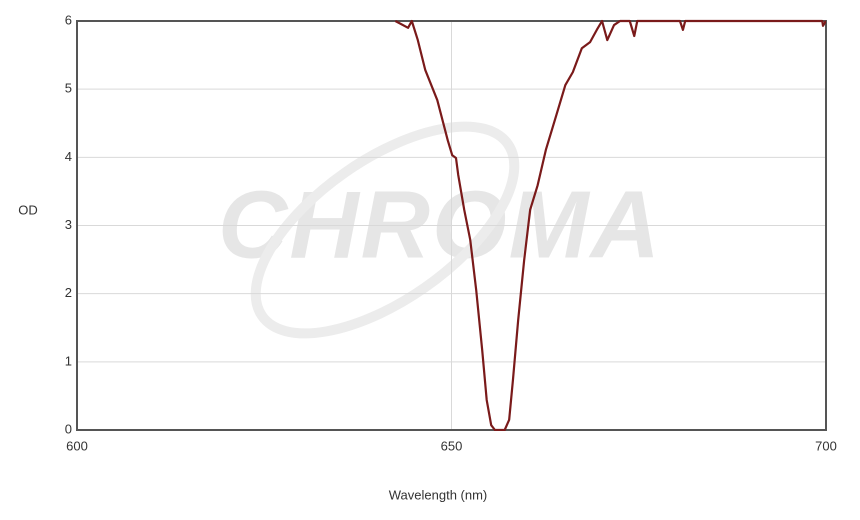 The height and width of the screenshot is (520, 860). Describe the element at coordinates (68, 88) in the screenshot. I see `y-tick-label: 5` at that location.